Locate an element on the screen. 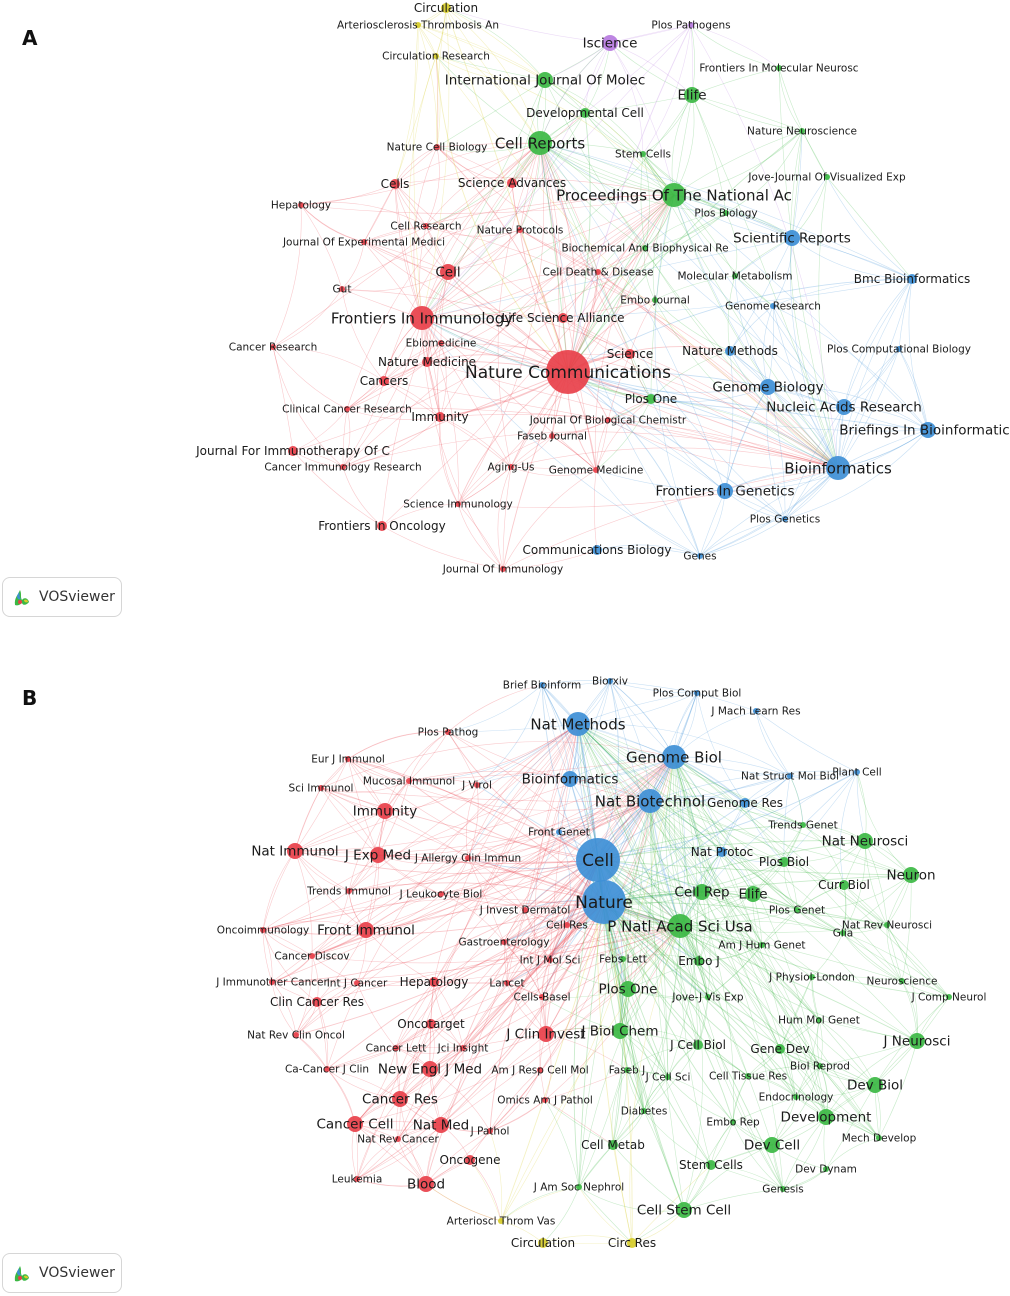  journal-node-cell: Cell is located at coordinates (448, 272).